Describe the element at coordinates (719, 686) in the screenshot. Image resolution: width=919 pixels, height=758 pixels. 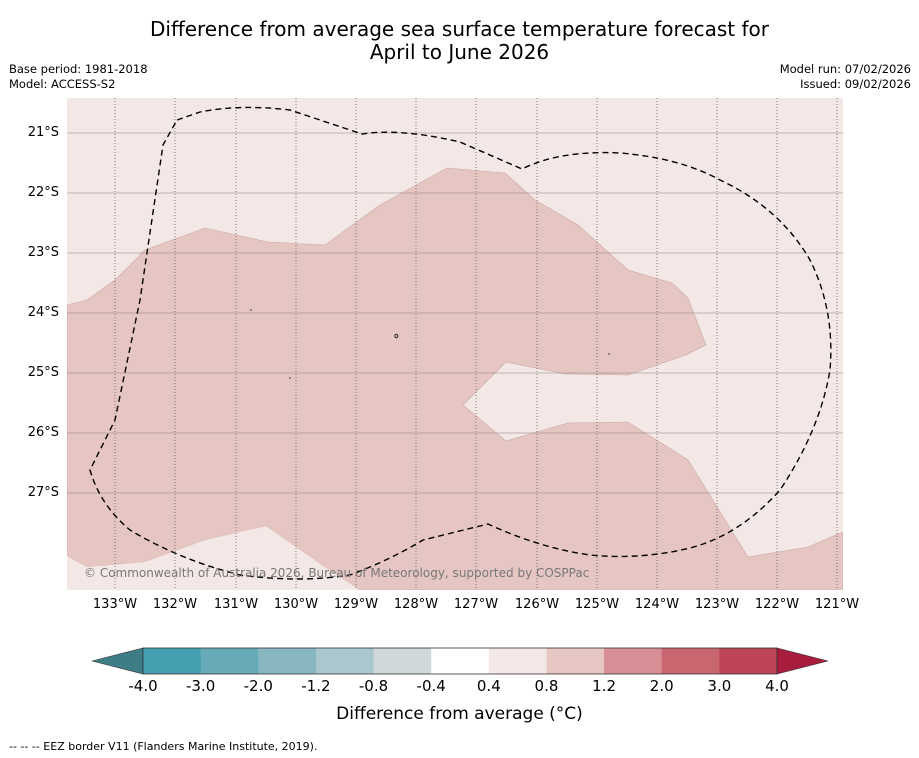
I see `colorbar-tick: 3.0` at that location.